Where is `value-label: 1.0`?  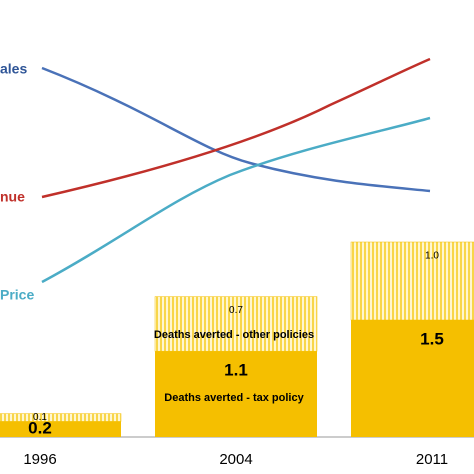
value-label: 1.0 is located at coordinates (432, 256).